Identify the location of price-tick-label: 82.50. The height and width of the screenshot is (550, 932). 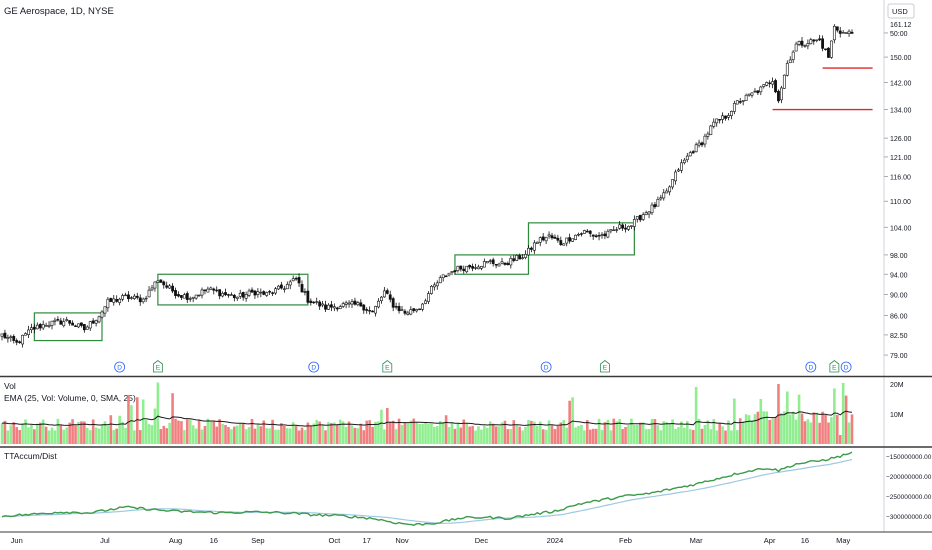
(899, 336).